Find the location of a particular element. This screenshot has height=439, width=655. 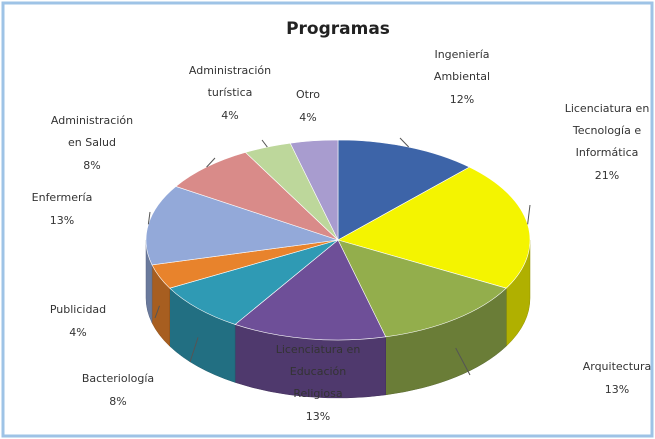

slice-label: Administración en Salud is located at coordinates (92, 131).